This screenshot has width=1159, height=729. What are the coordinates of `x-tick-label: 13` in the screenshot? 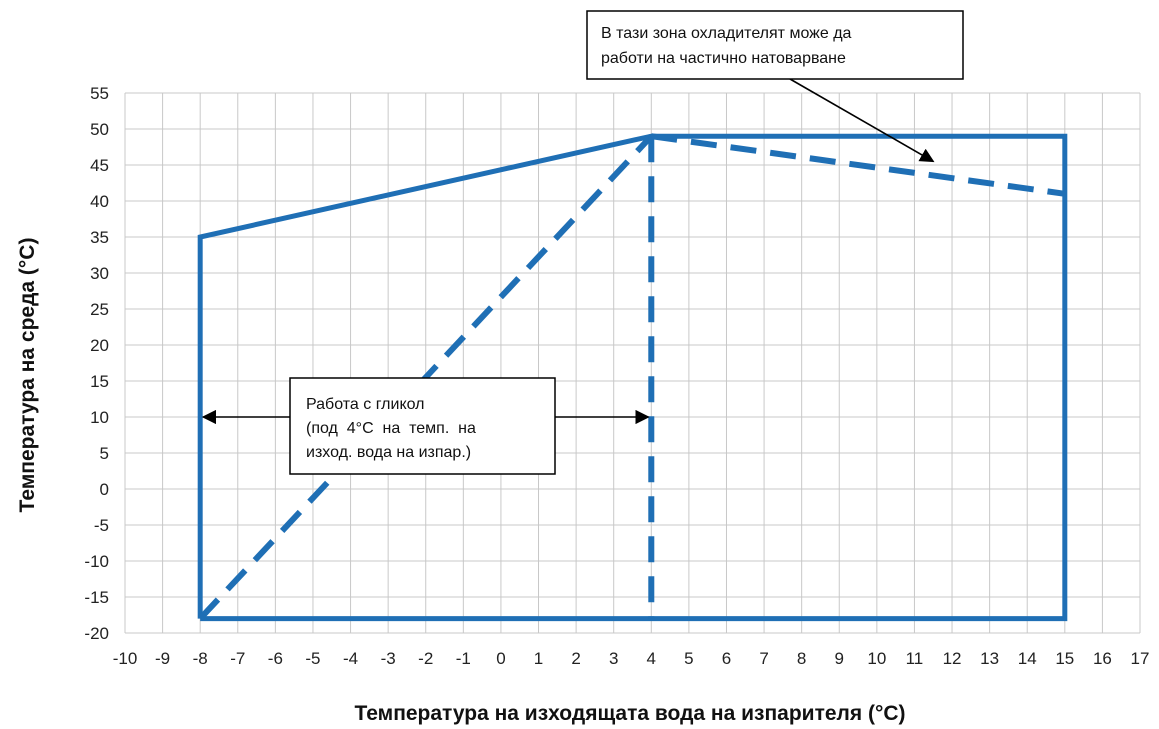 It's located at (989, 658).